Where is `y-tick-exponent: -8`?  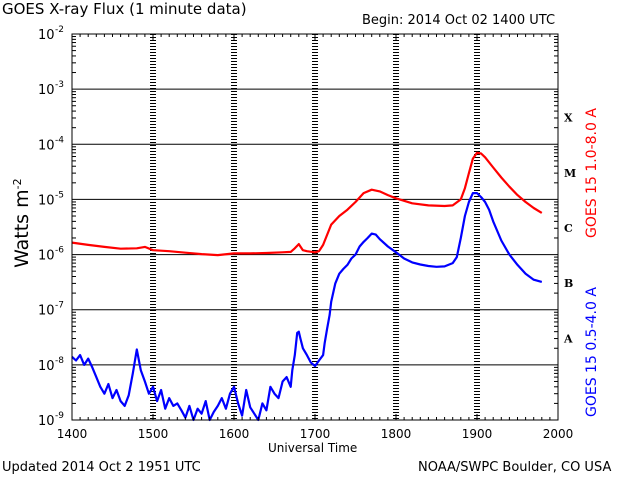
y-tick-exponent: -8 is located at coordinates (59, 361).